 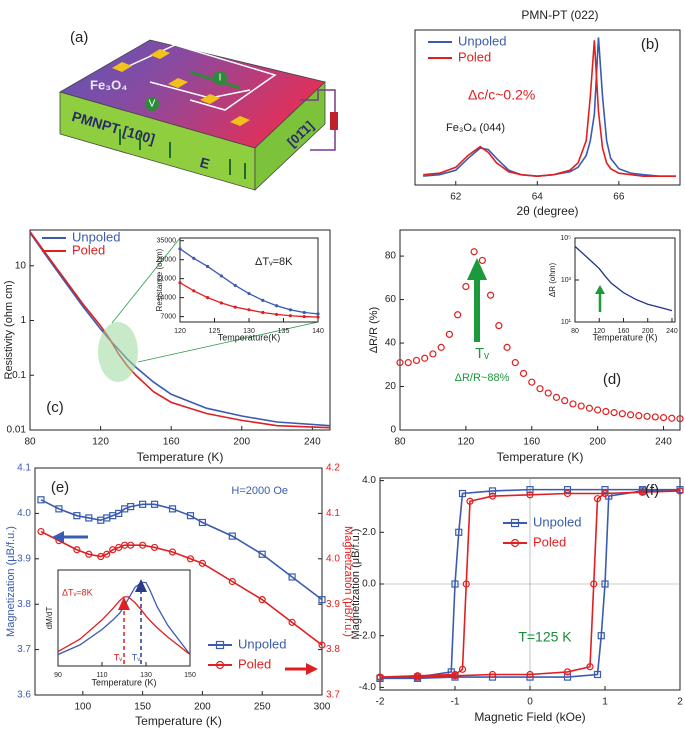 What do you see at coordinates (652, 490) in the screenshot?
I see `panel-label: (f)` at bounding box center [652, 490].